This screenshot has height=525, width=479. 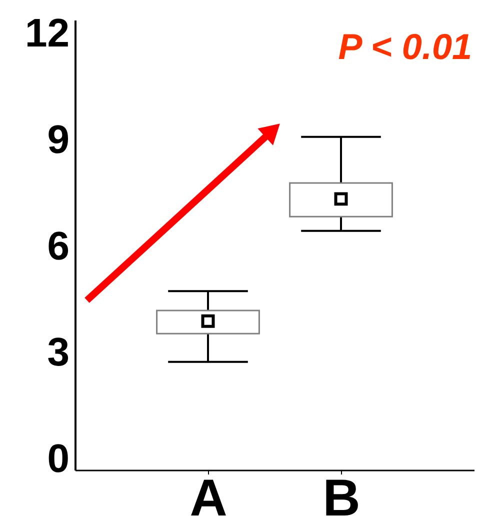 What do you see at coordinates (58, 140) in the screenshot?
I see `y-tick-label: 9` at bounding box center [58, 140].